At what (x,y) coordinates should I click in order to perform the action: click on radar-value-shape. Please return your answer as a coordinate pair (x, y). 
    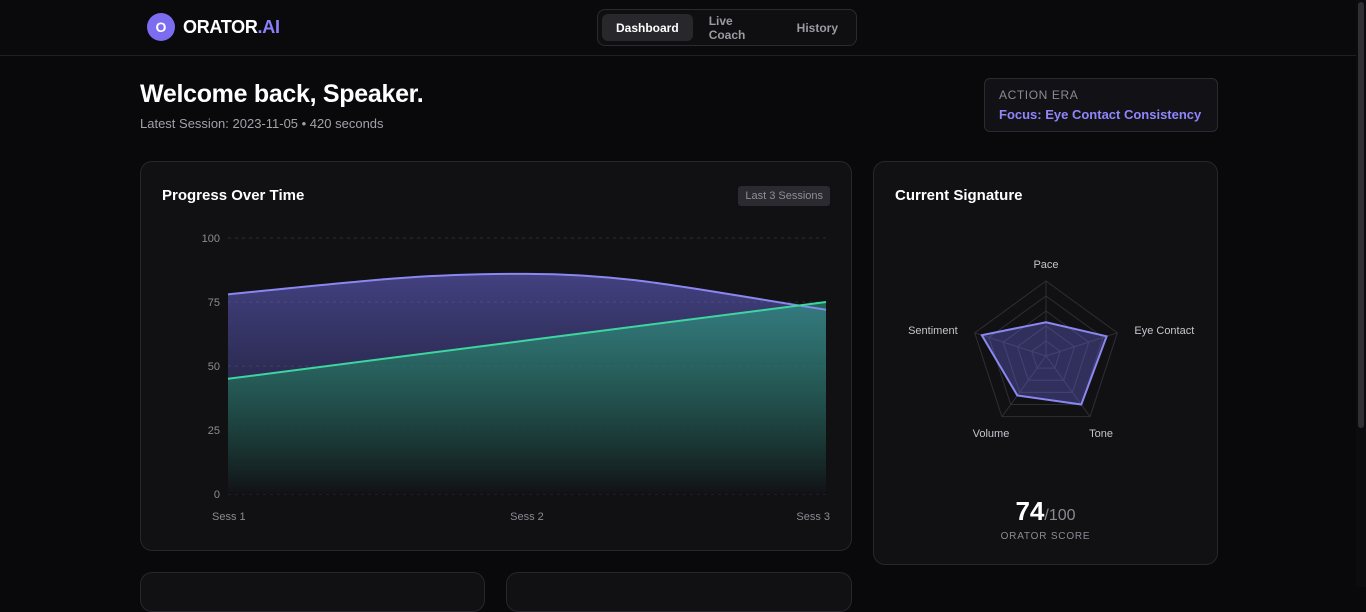
    Looking at the image, I should click on (1044, 363).